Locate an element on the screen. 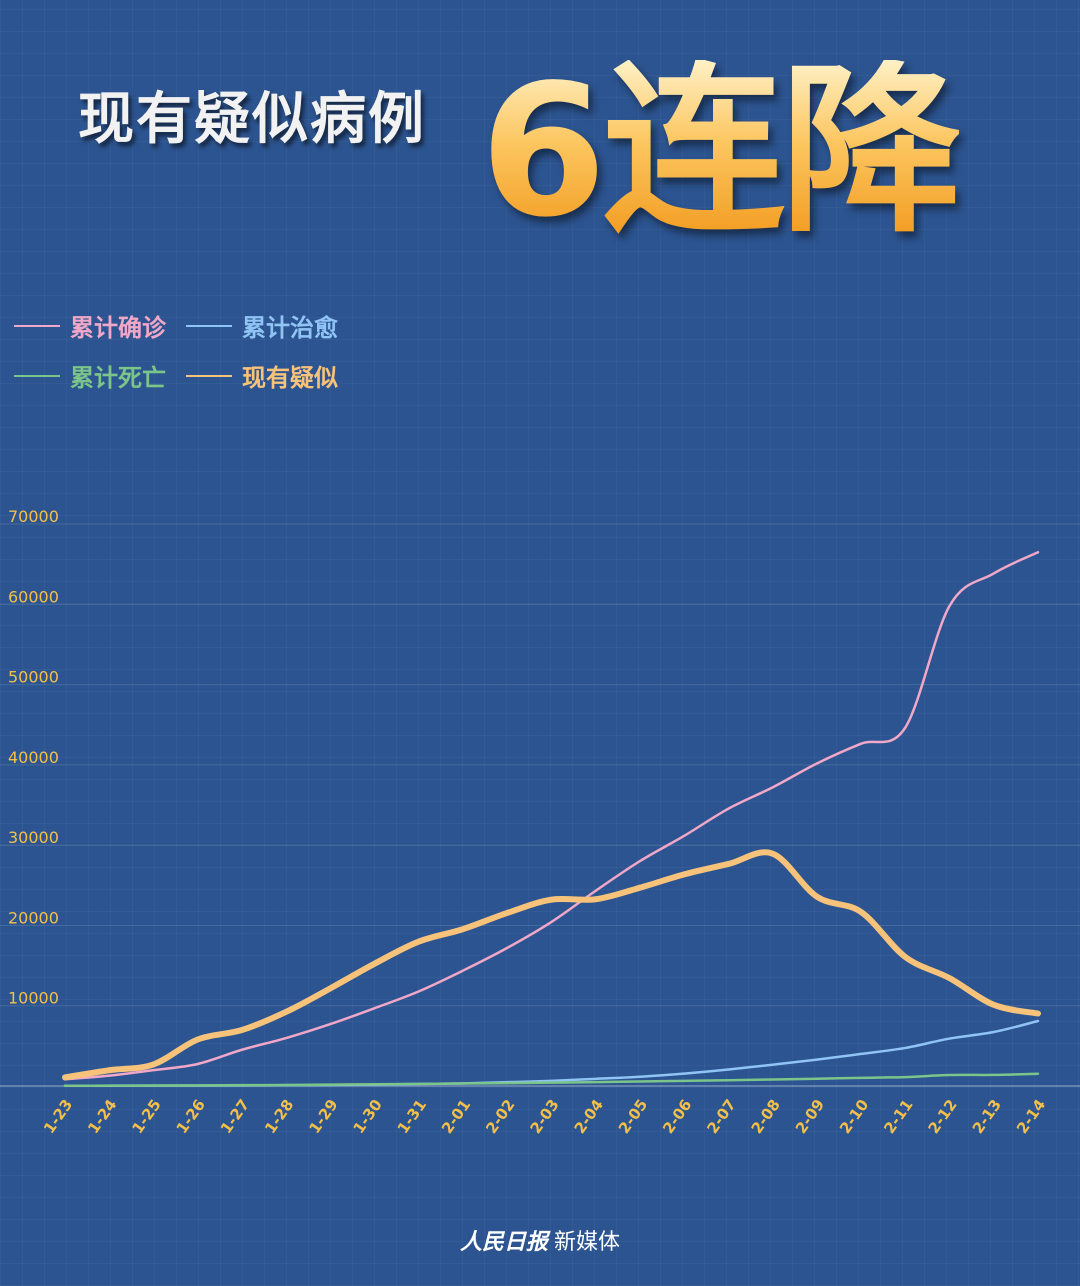 The height and width of the screenshot is (1286, 1080). x-tick-label: 2-11 is located at coordinates (898, 1116).